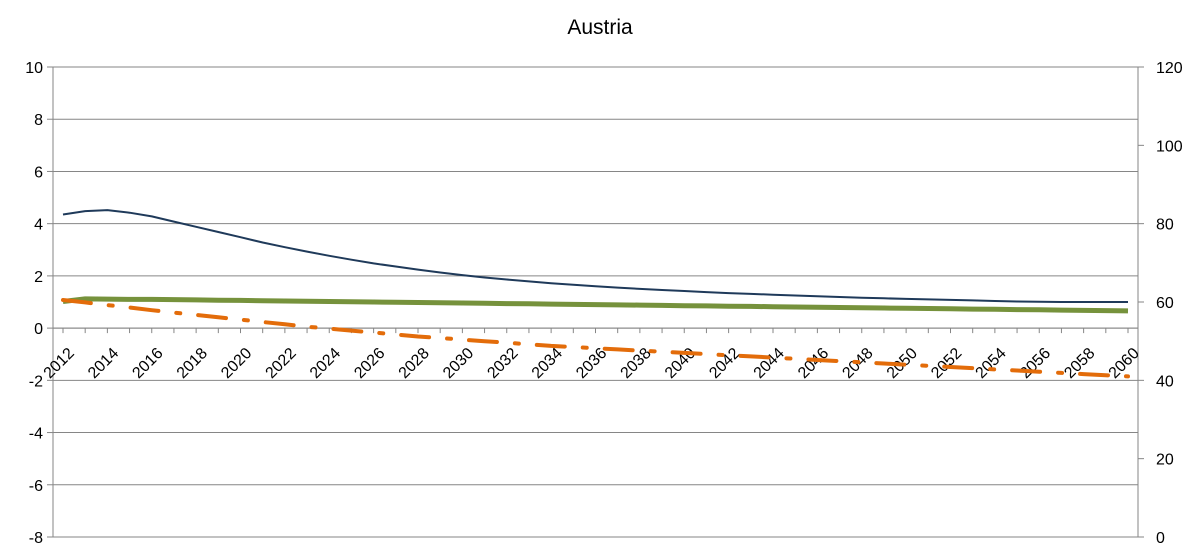 This screenshot has width=1199, height=548. What do you see at coordinates (991, 363) in the screenshot?
I see `x-tick-label: 2054` at bounding box center [991, 363].